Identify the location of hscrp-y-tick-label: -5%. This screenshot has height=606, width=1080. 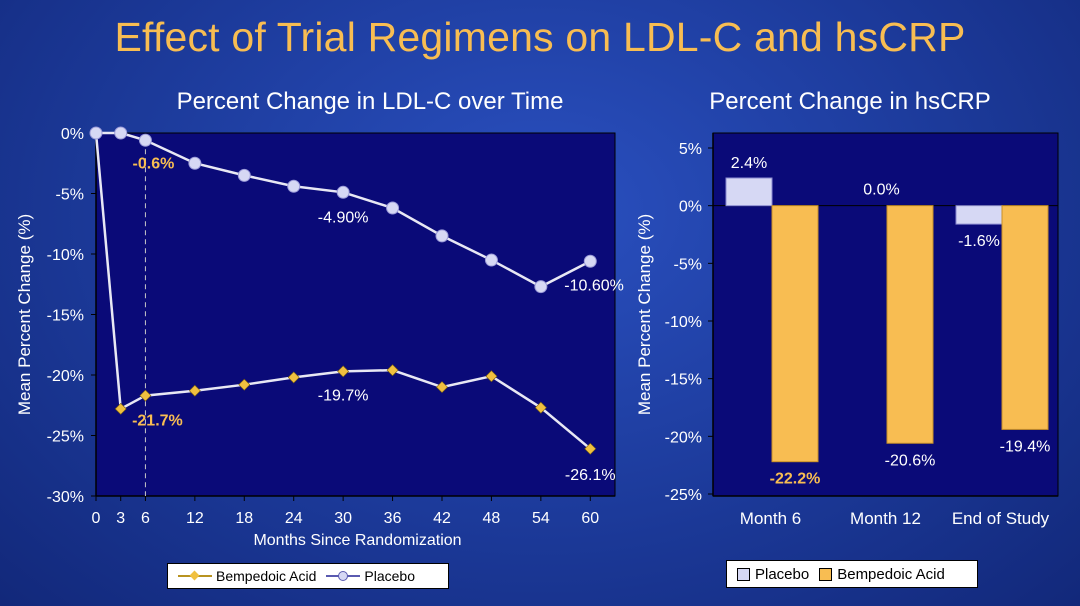
(688, 264).